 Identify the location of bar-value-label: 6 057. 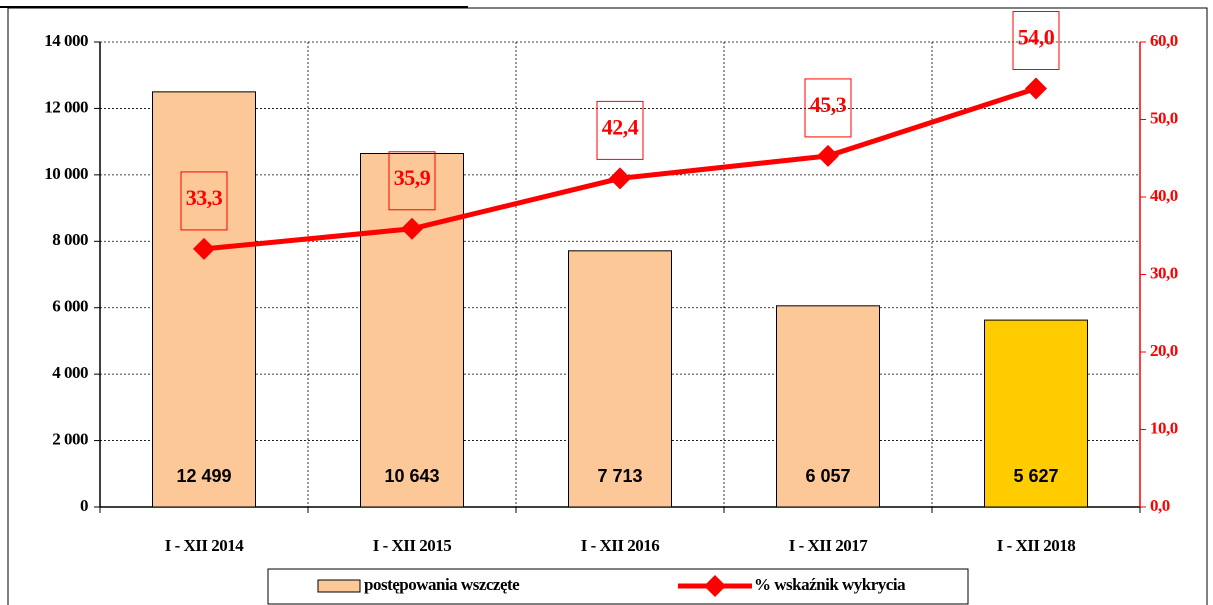
(827, 476).